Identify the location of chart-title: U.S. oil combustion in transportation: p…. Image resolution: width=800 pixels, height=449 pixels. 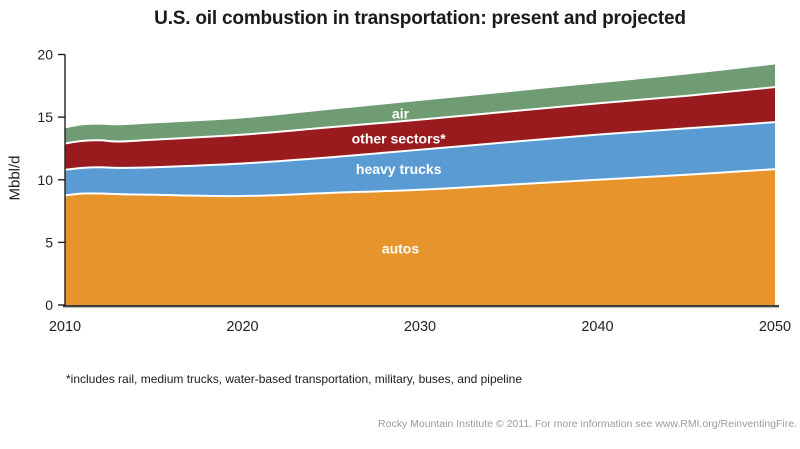
(420, 18).